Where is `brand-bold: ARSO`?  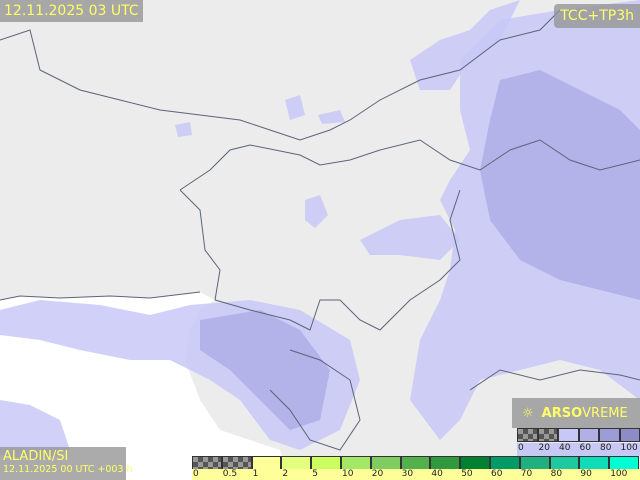 brand-bold: ARSO is located at coordinates (562, 413).